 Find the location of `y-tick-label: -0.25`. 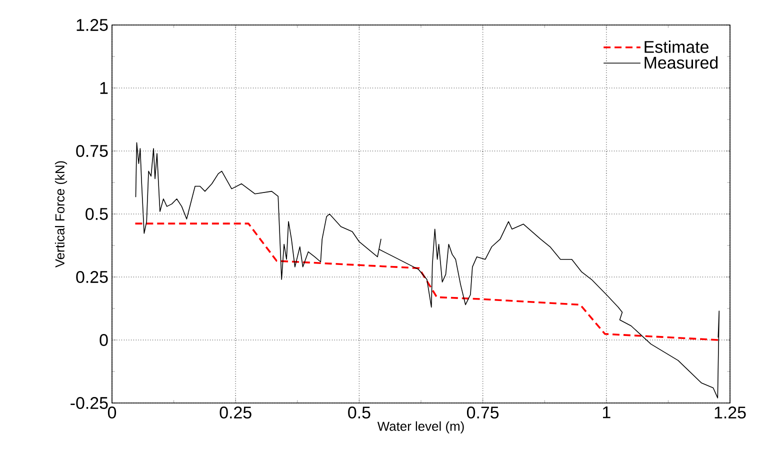

y-tick-label: -0.25 is located at coordinates (89, 403).